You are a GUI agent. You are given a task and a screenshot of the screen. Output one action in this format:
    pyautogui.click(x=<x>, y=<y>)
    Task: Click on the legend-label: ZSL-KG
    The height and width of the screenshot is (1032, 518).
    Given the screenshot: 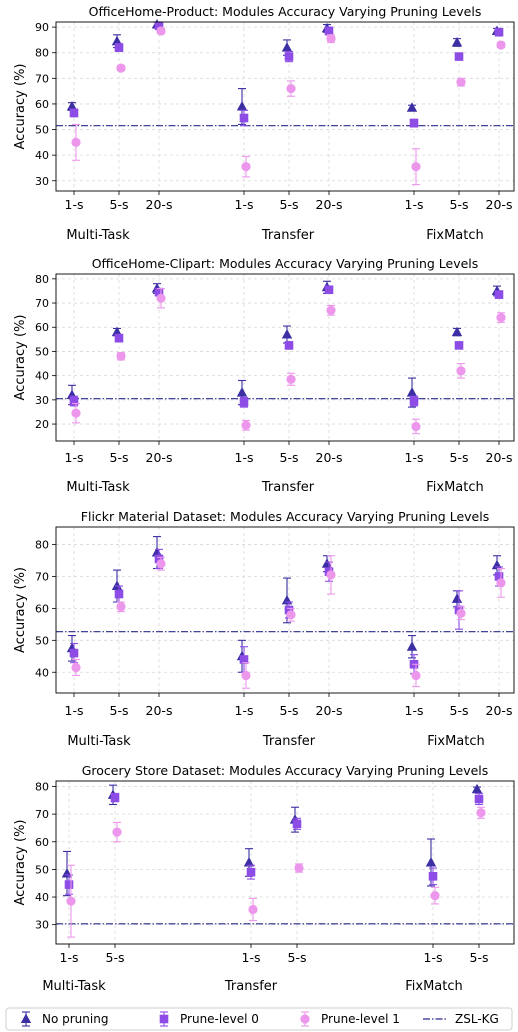 What is the action you would take?
    pyautogui.click(x=477, y=1019)
    